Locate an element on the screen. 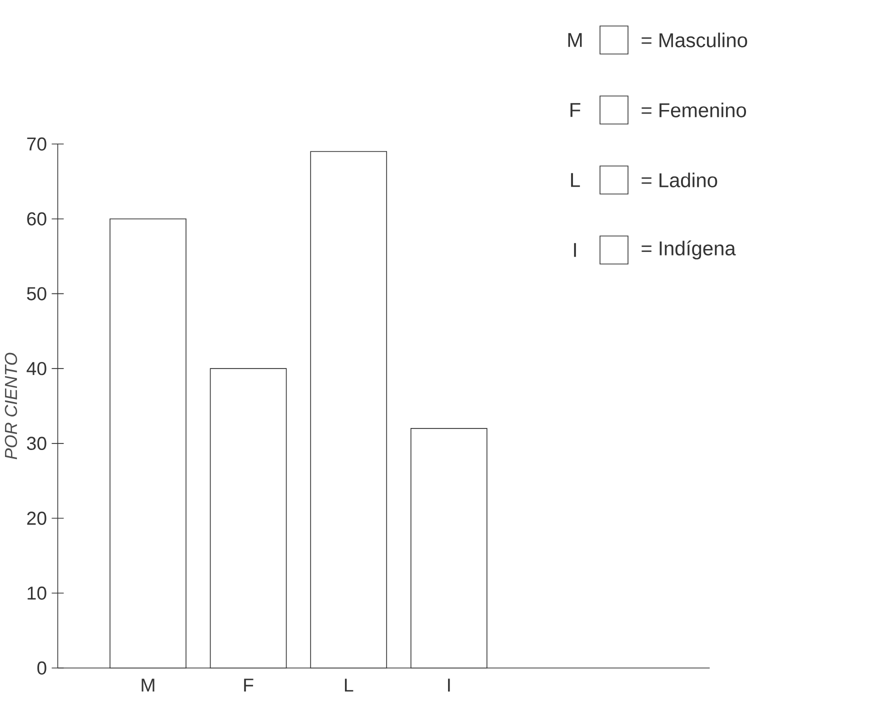 This screenshot has width=871, height=712. x-tick-label: F is located at coordinates (249, 685).